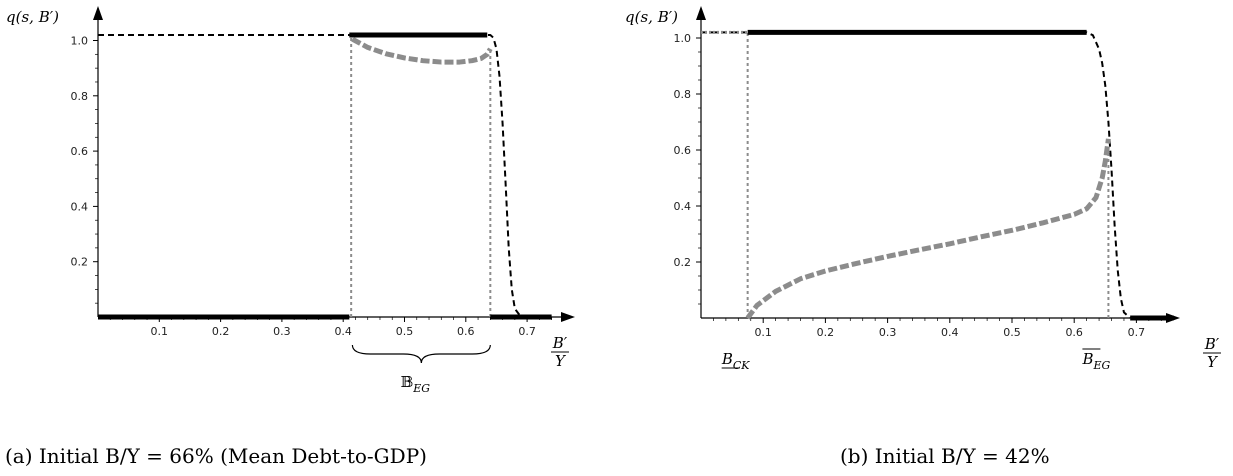  I want to click on x-axis-arrow, so click(568, 317).